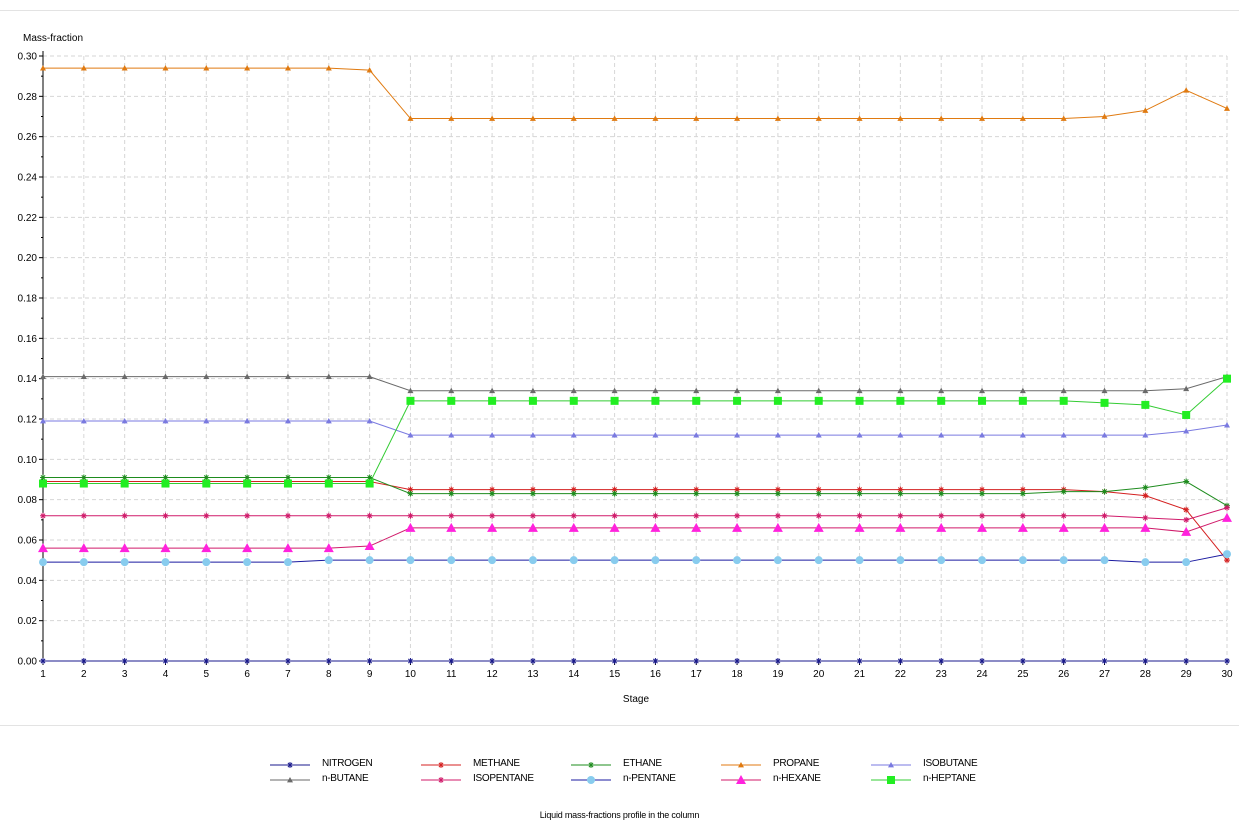 The image size is (1239, 821). Describe the element at coordinates (635, 428) in the screenshot. I see `series-isobutane` at that location.